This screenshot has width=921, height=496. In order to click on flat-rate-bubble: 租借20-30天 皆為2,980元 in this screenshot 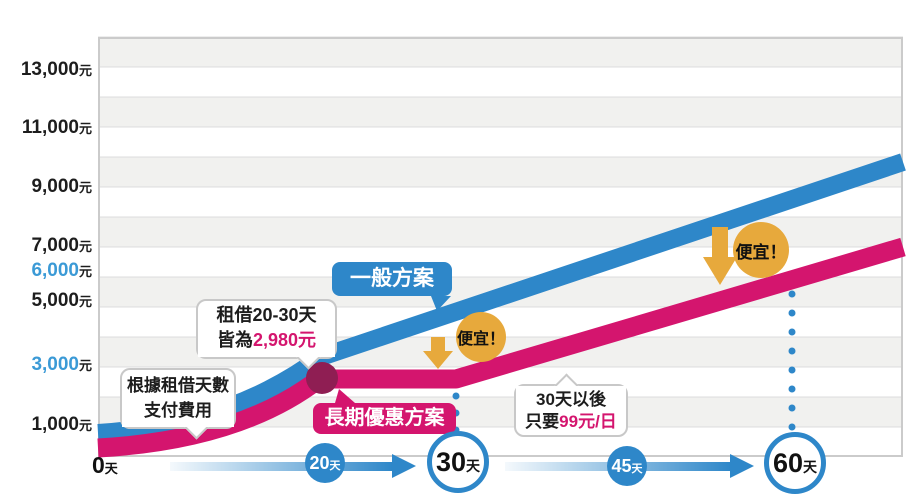, I will do `click(266, 334)`.